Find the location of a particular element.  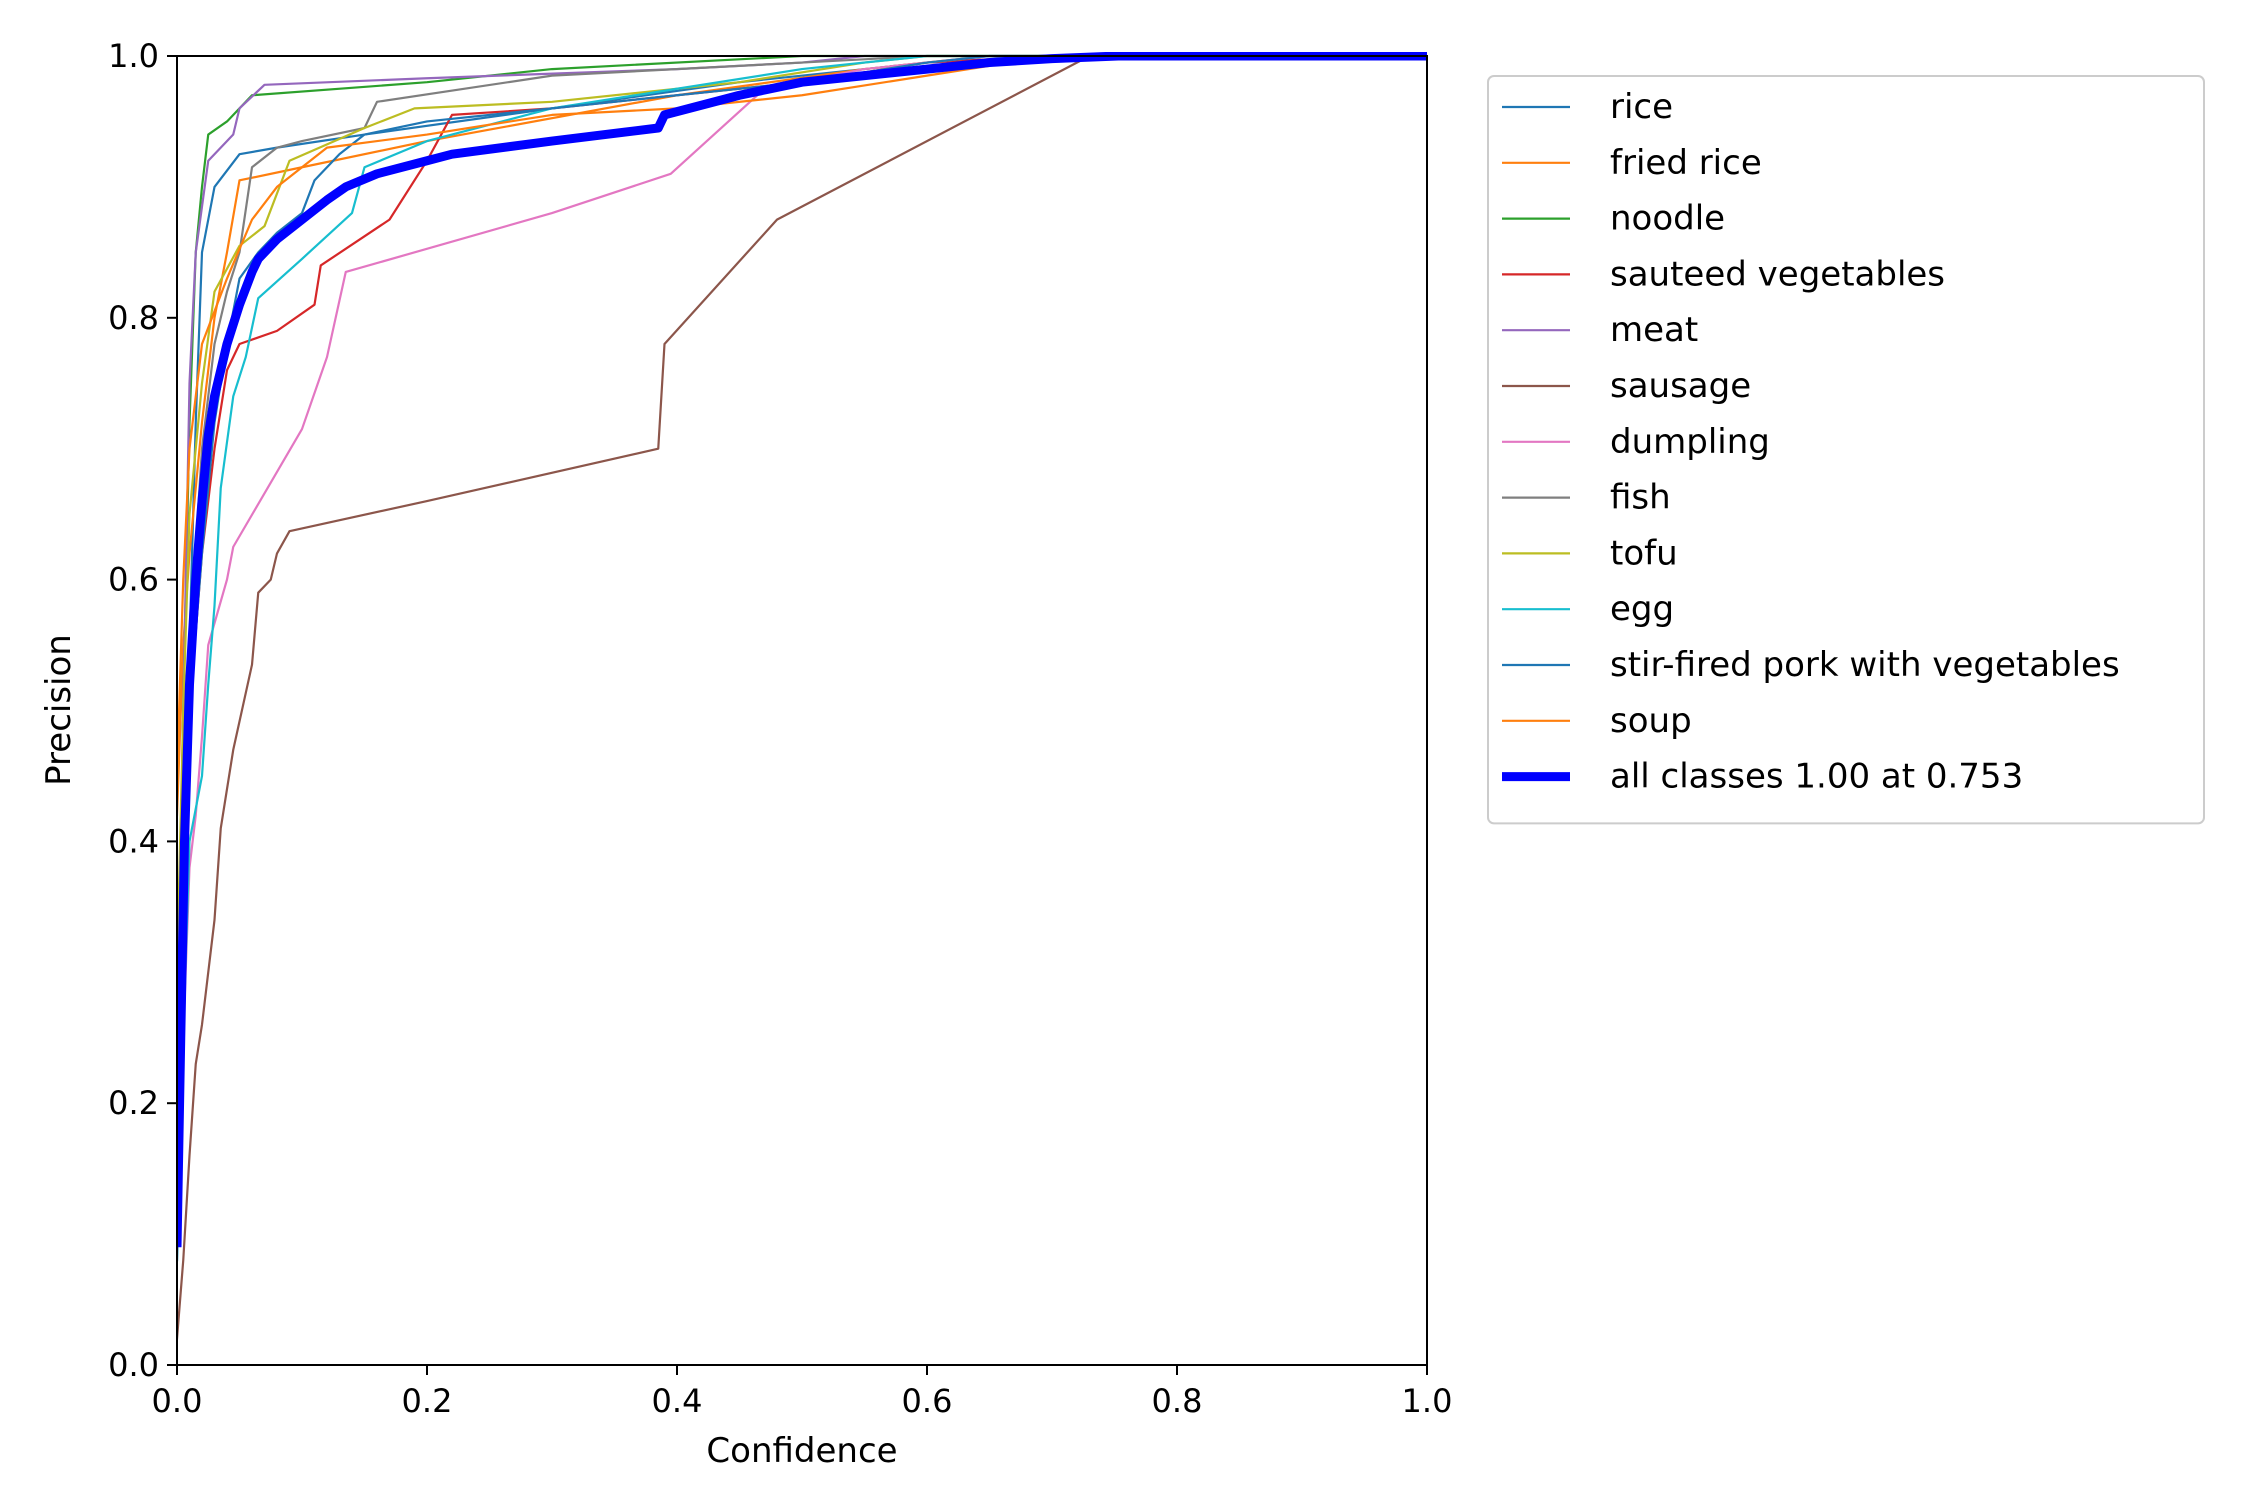

legend-label-6: dumpling is located at coordinates (1690, 442).